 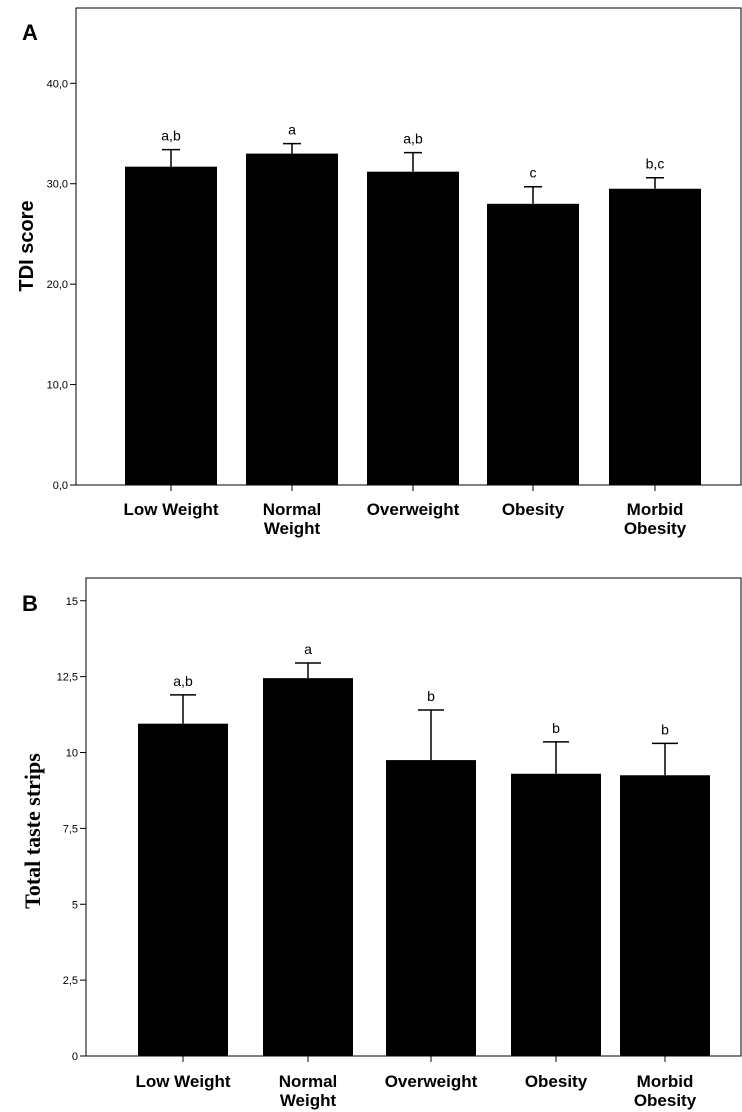 What do you see at coordinates (533, 173) in the screenshot?
I see `significance-label: c` at bounding box center [533, 173].